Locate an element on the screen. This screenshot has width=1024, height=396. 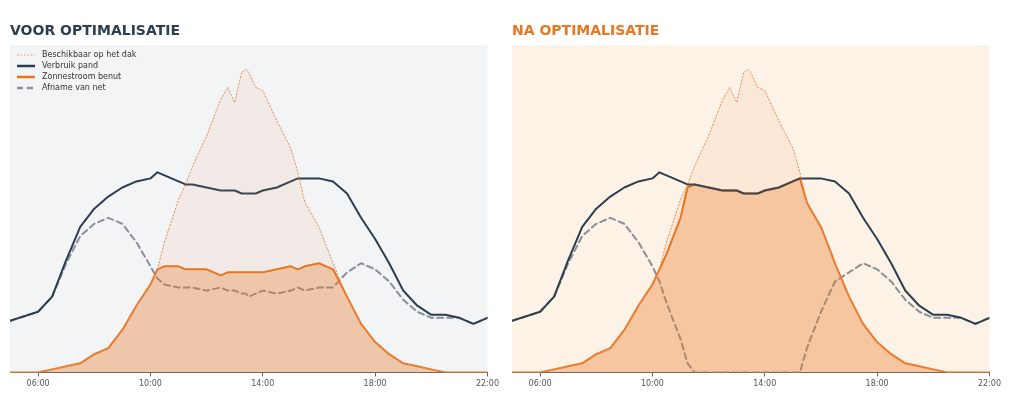
chart-title: NA OPTIMALISATIE is located at coordinates (586, 30).